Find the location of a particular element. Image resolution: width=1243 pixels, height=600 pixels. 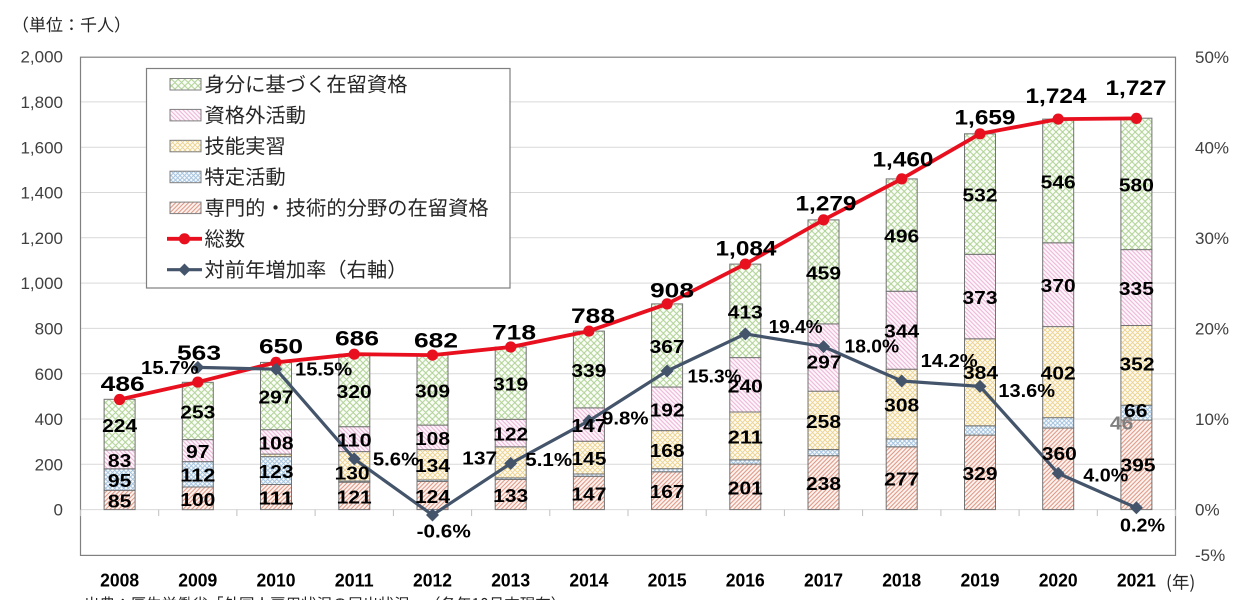

svg-text: 122 is located at coordinates (510, 435).